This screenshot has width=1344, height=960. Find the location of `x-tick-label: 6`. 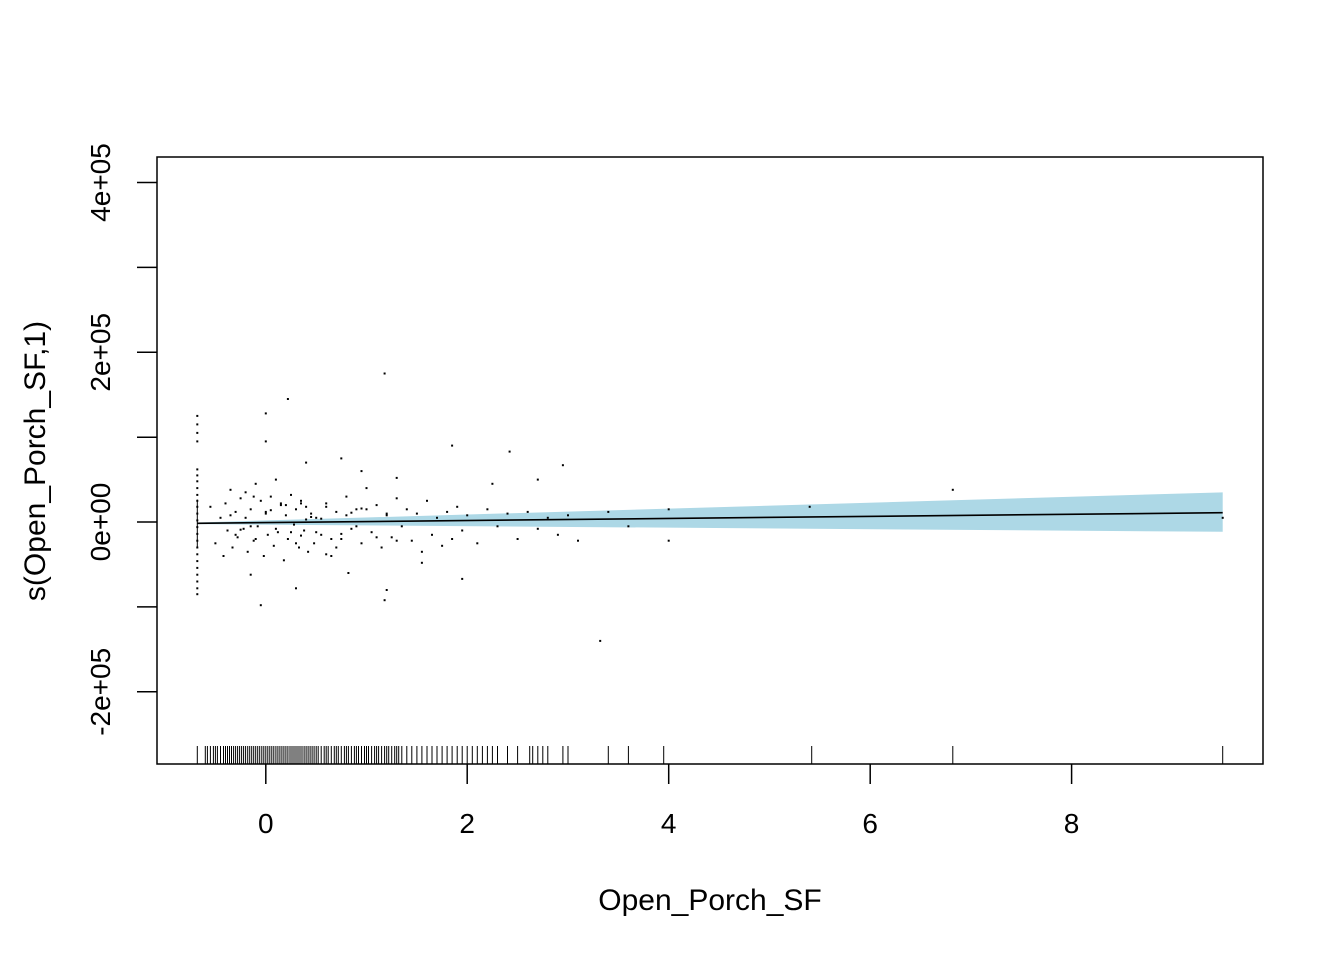

x-tick-label: 6 is located at coordinates (870, 823).